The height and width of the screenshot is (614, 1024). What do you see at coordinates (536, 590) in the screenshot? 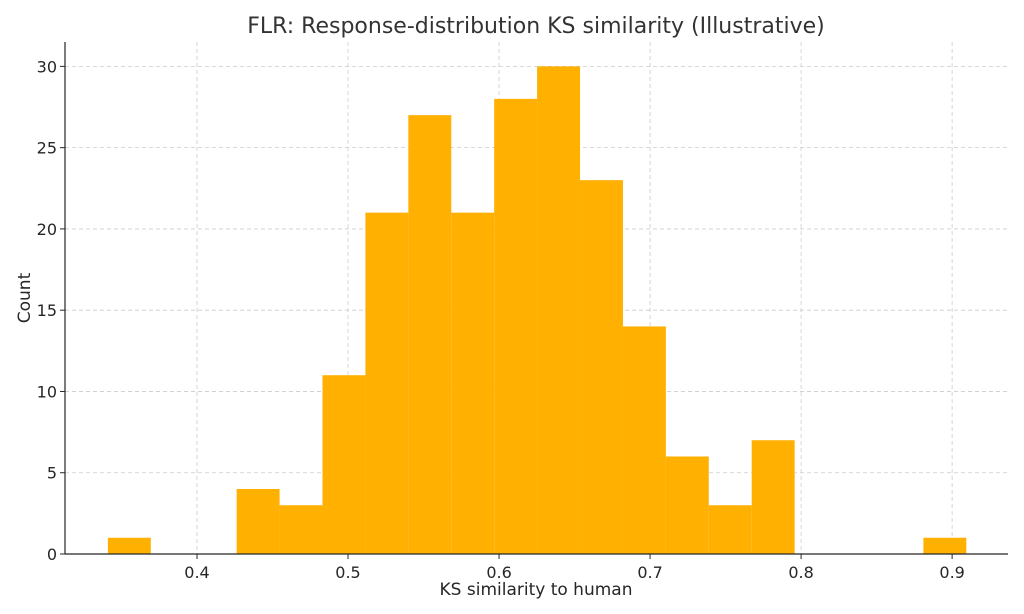
I see `x-axis-label: KS similarity to human` at bounding box center [536, 590].